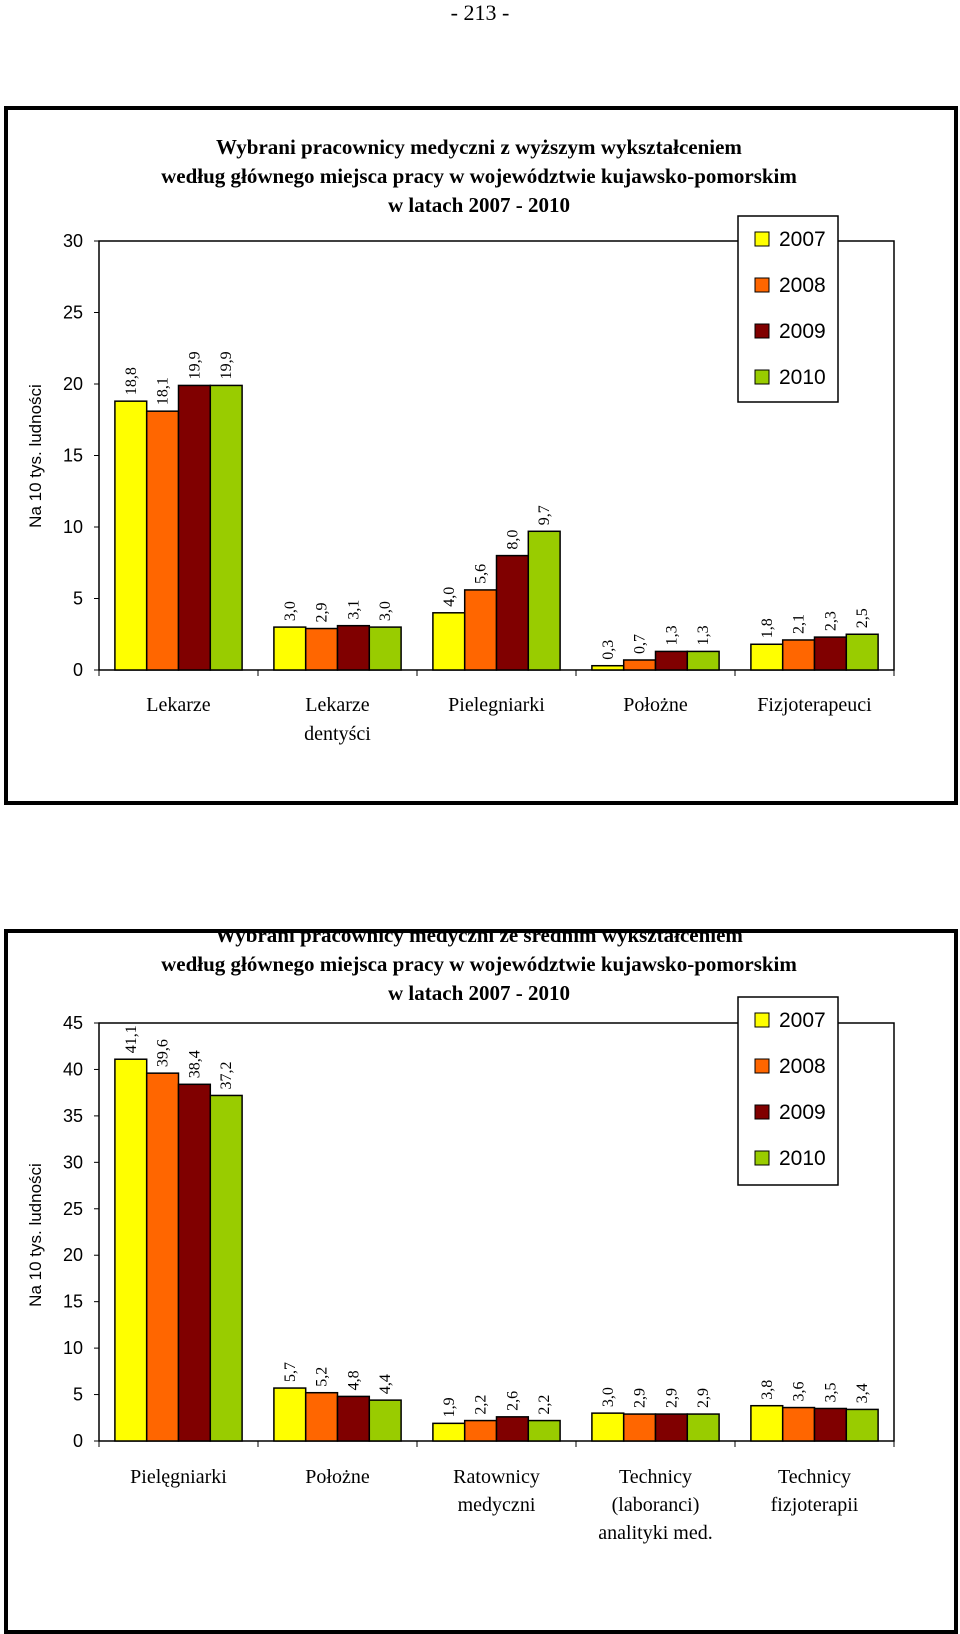 Image resolution: width=960 pixels, height=1634 pixels. Describe the element at coordinates (73, 1348) in the screenshot. I see `y-tick-label: 10` at that location.